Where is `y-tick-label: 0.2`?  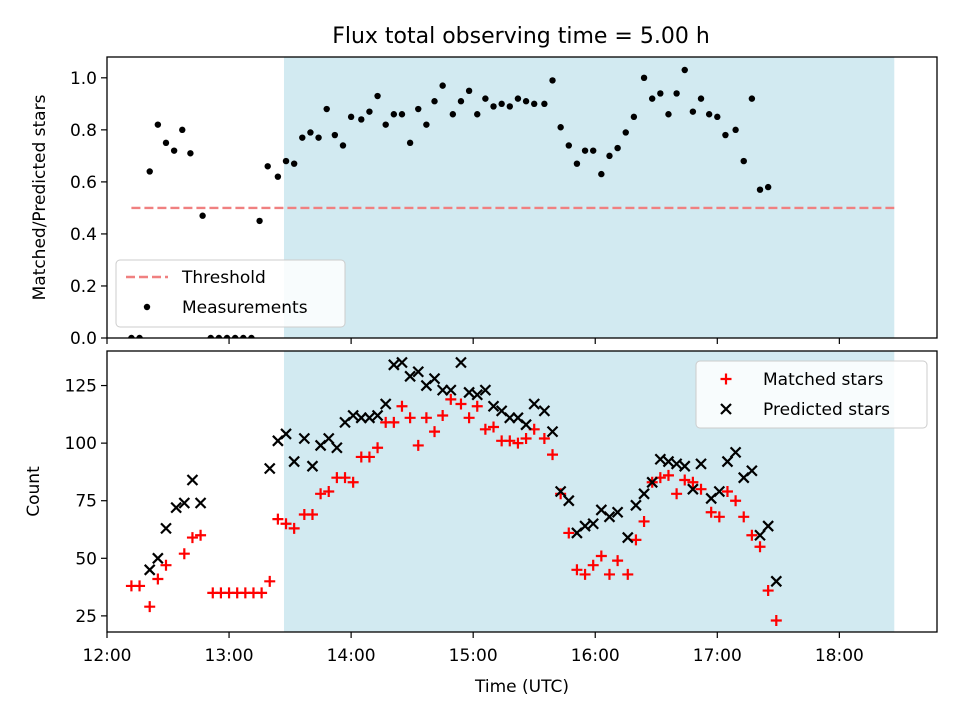 y-tick-label: 0.2 is located at coordinates (83, 287).